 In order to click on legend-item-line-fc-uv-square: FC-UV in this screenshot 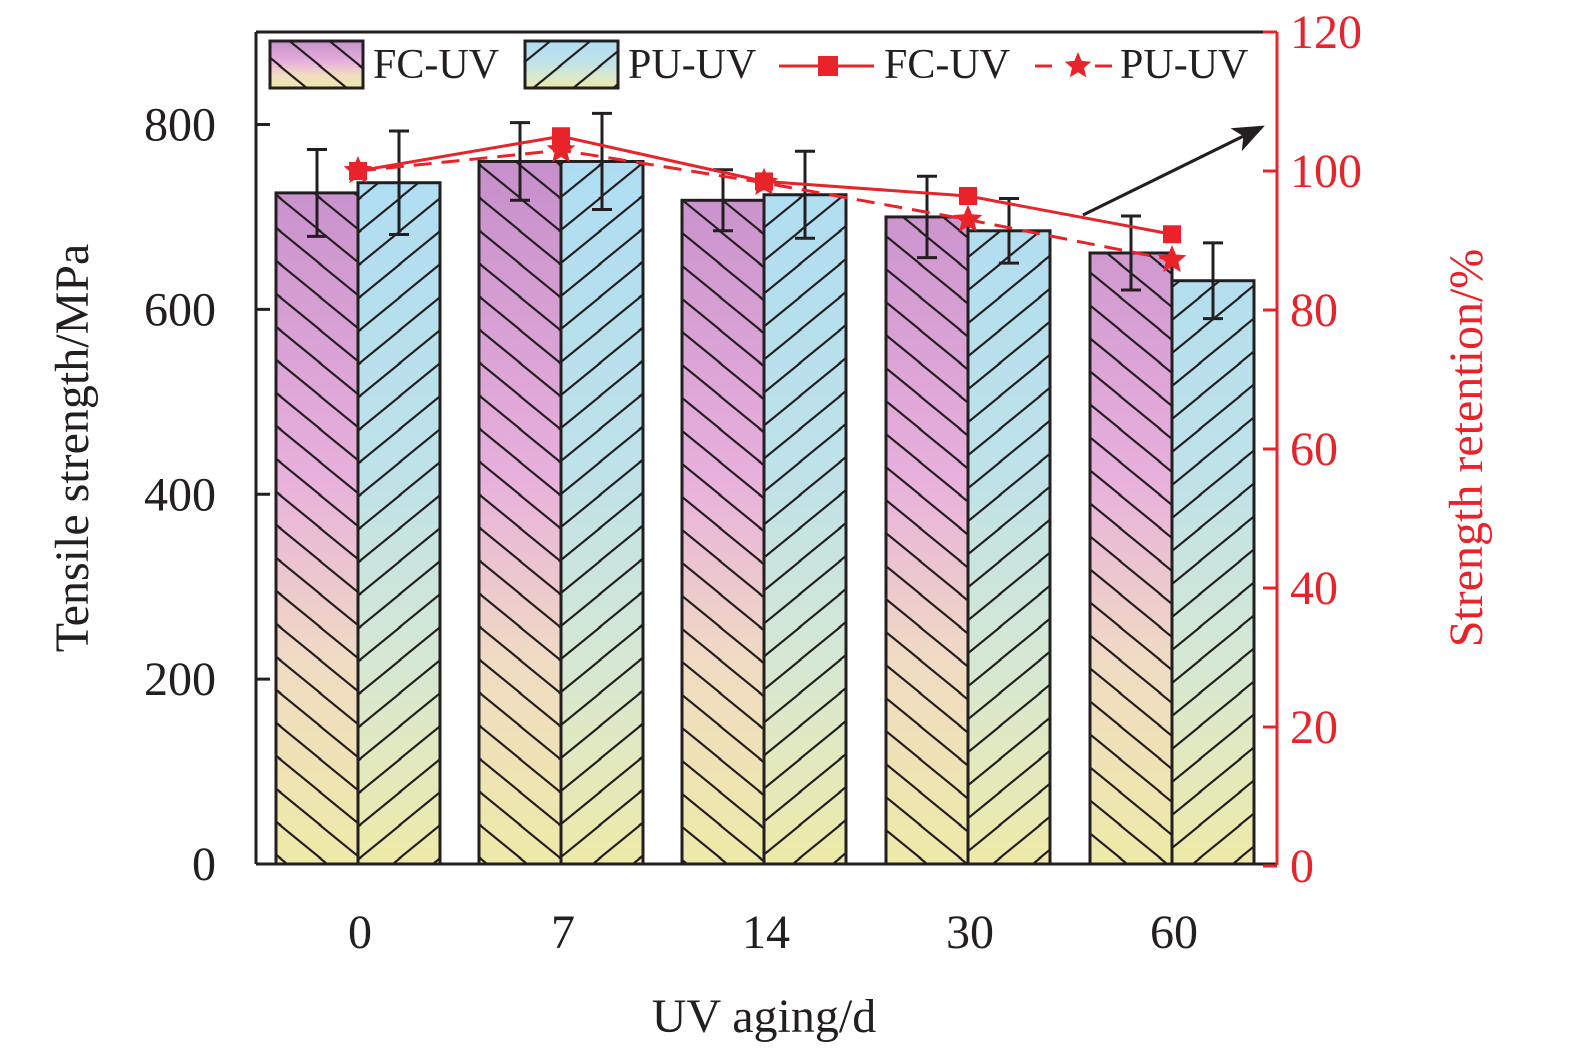, I will do `click(894, 65)`.